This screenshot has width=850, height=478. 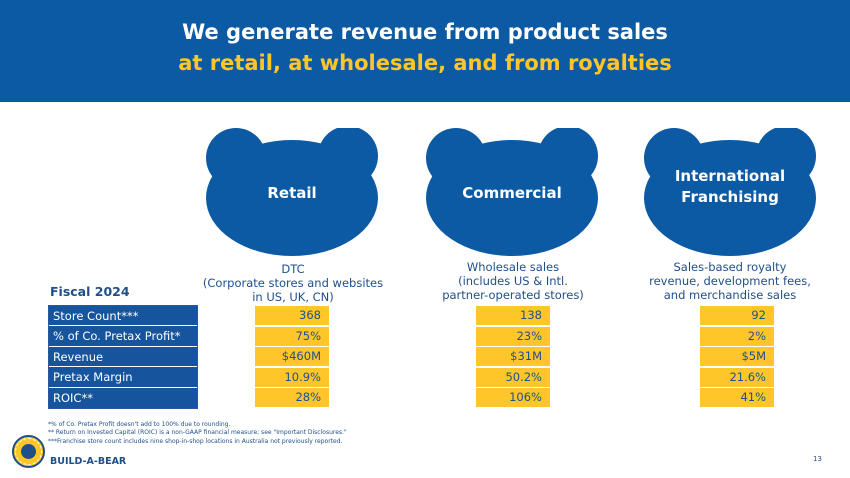 I want to click on segment-title-international-line-2: Franchising, so click(x=730, y=197).